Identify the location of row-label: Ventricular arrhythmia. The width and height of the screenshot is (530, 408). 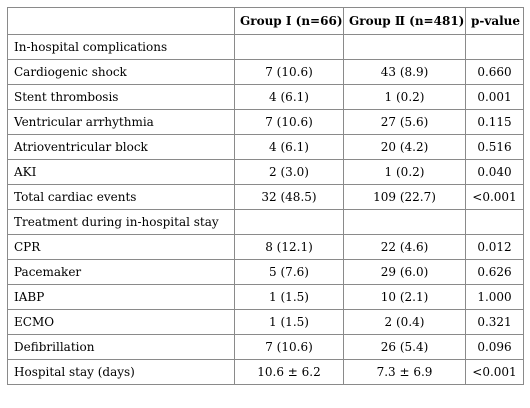
(121, 122).